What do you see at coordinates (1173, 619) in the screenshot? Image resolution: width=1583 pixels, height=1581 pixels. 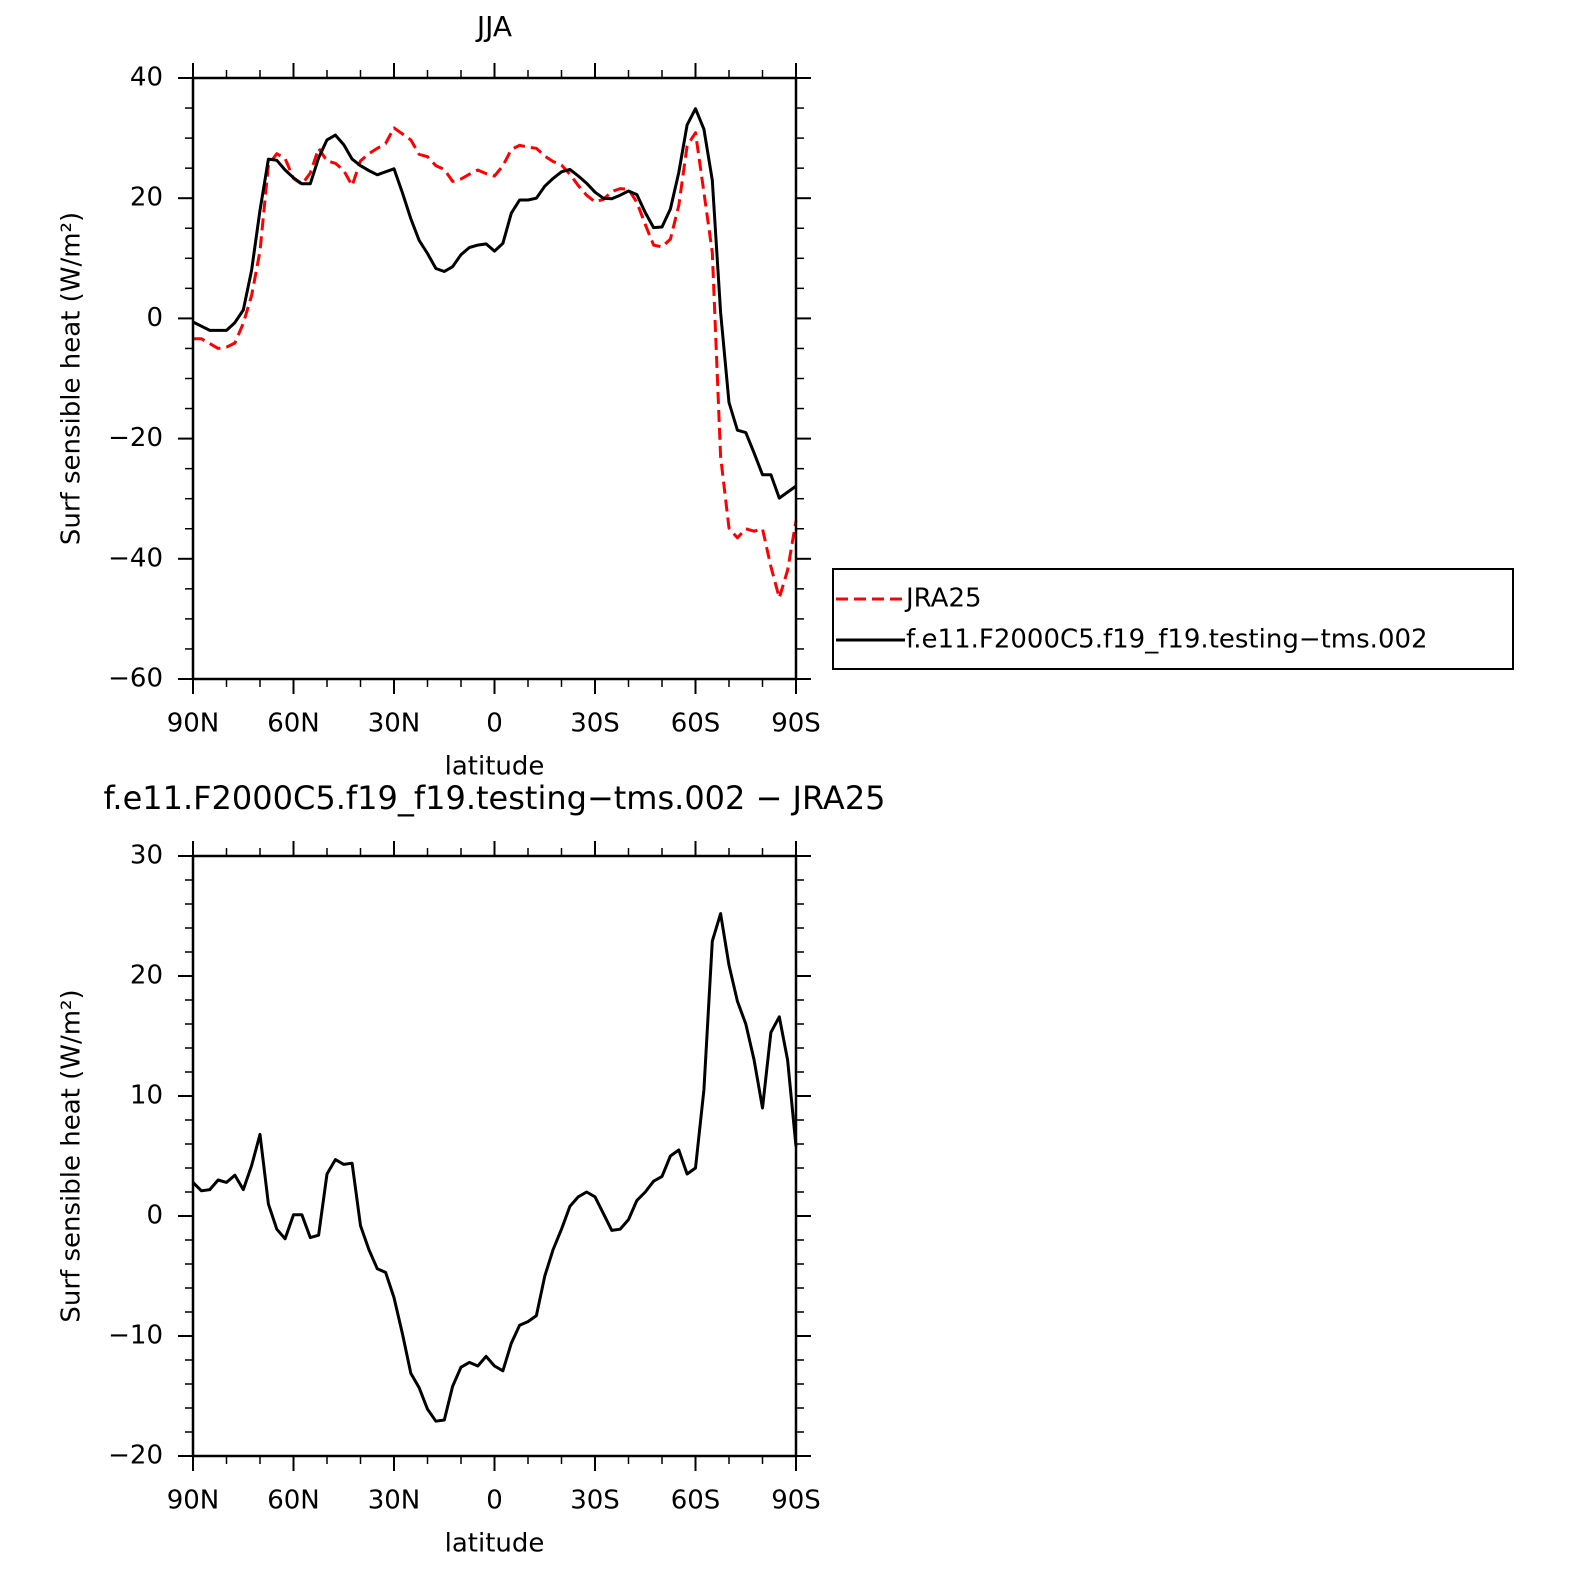 I see `legend-box` at bounding box center [1173, 619].